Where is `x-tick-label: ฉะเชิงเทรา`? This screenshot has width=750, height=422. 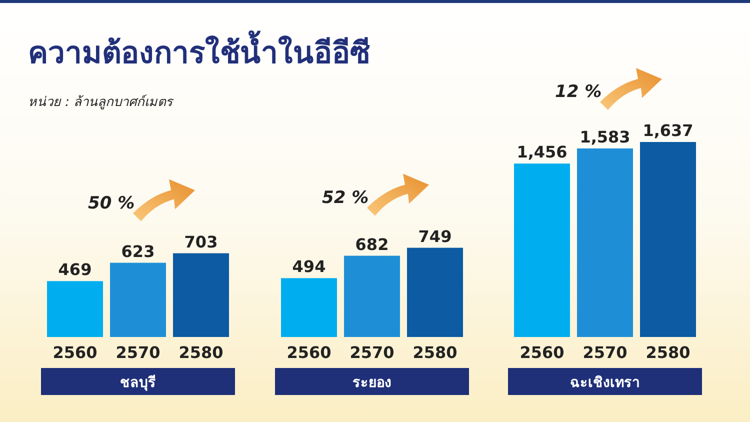
x-tick-label: ฉะเชิงเทรา is located at coordinates (605, 383).